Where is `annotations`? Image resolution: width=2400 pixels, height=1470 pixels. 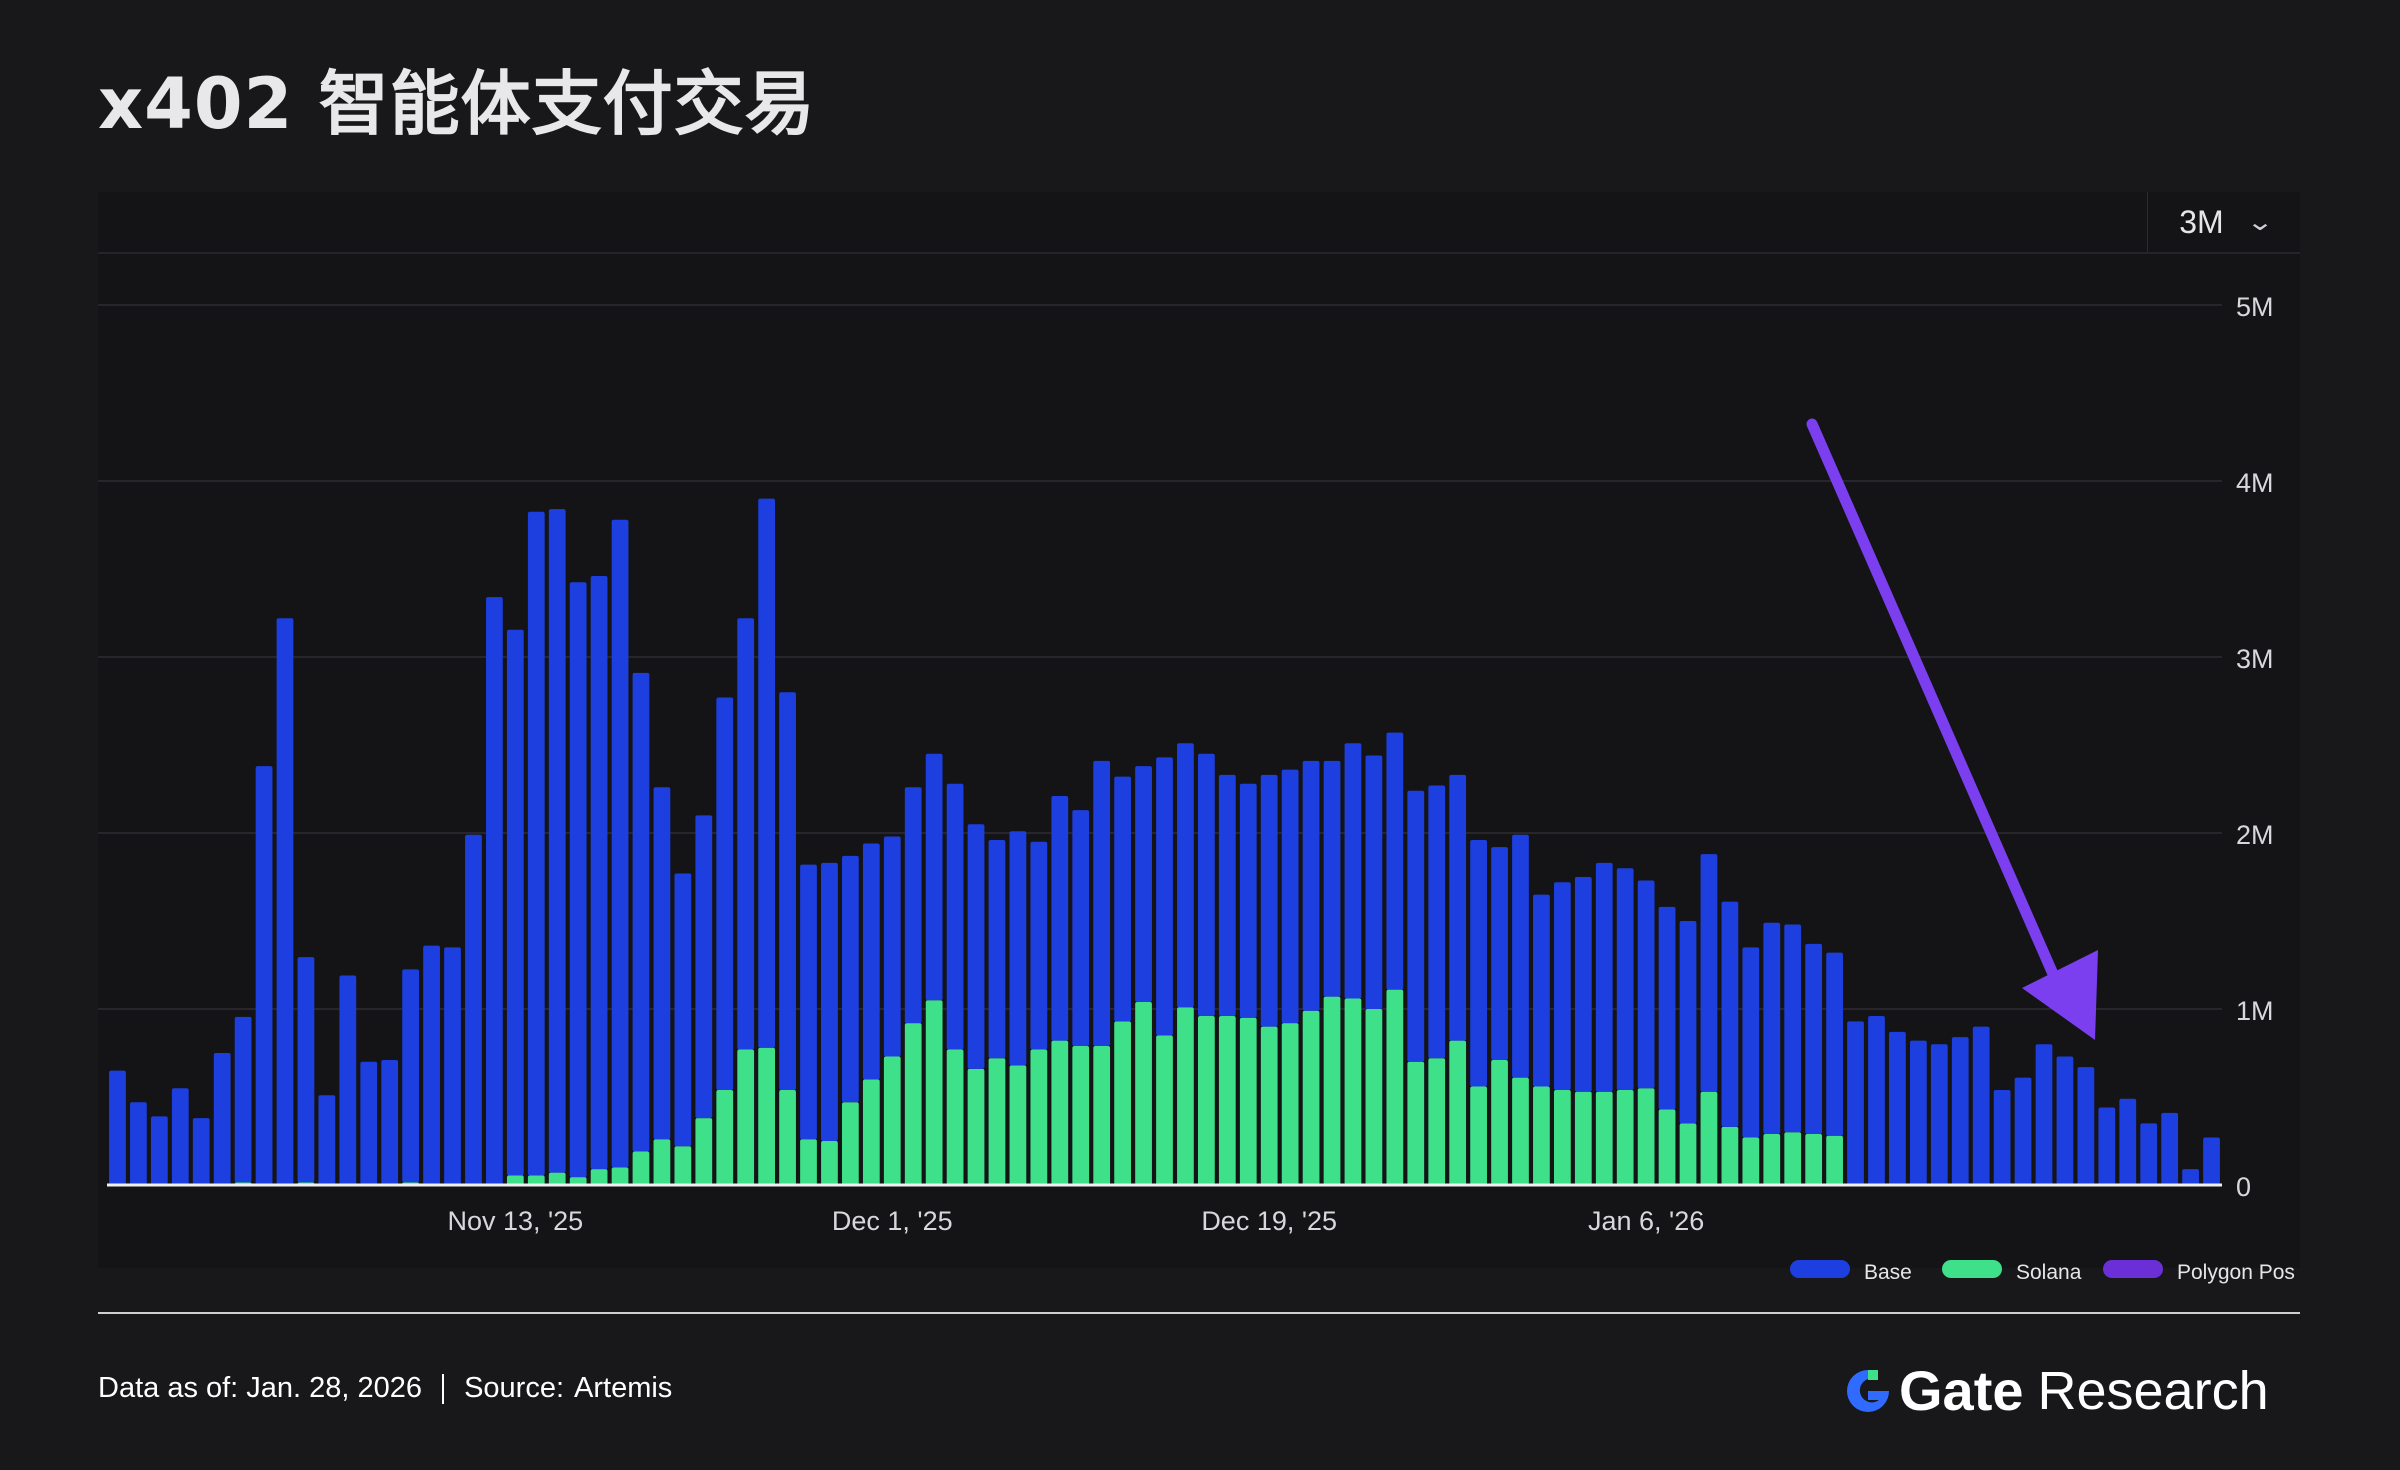
annotations is located at coordinates (1952, 729).